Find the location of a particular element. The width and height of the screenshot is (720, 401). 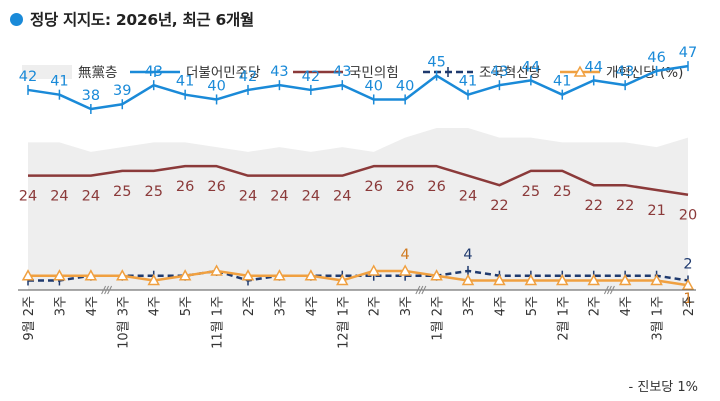

legend-label: 국민의힘 is located at coordinates (374, 73).